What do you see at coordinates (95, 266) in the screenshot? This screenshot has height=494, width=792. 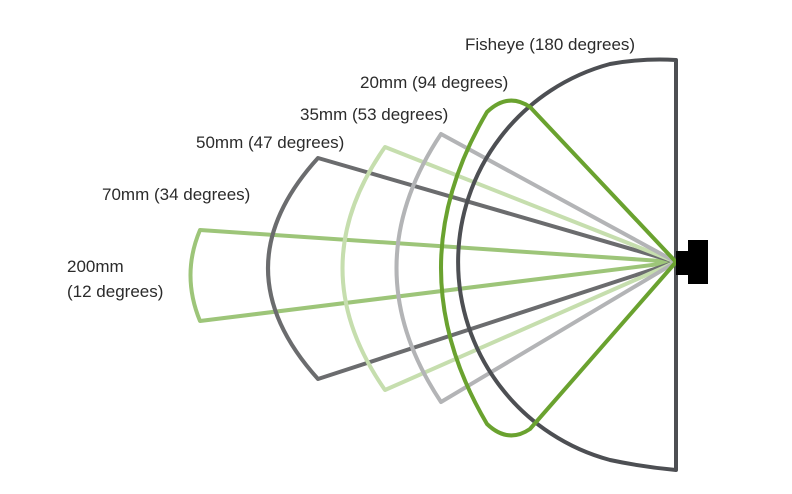 I see `label-200mm-line1: 200mm` at bounding box center [95, 266].